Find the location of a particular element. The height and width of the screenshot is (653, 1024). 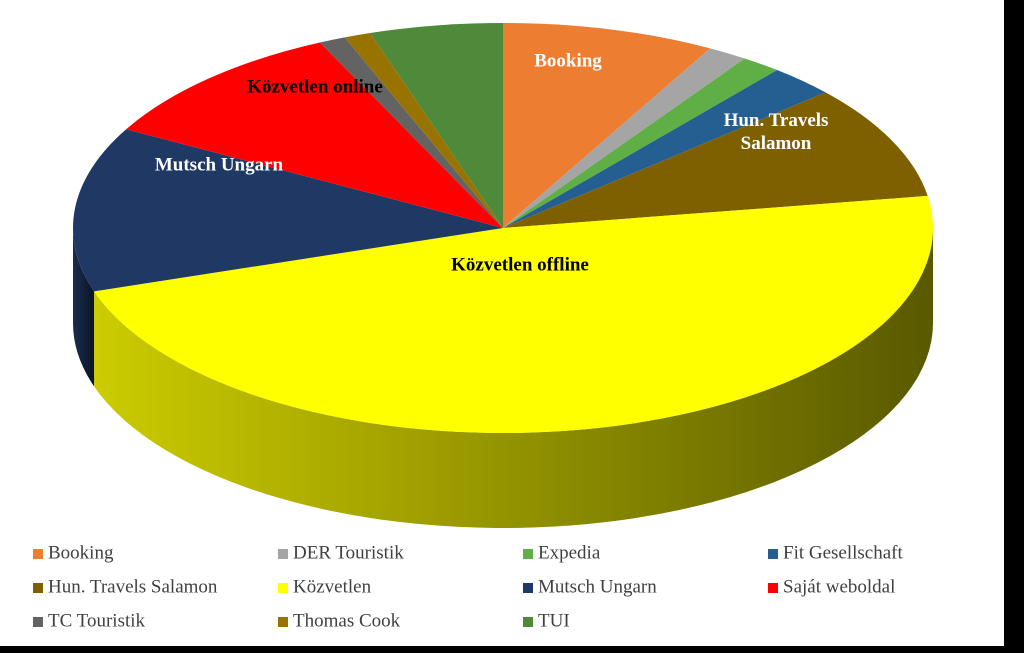

pie-side is located at coordinates (84, 307).